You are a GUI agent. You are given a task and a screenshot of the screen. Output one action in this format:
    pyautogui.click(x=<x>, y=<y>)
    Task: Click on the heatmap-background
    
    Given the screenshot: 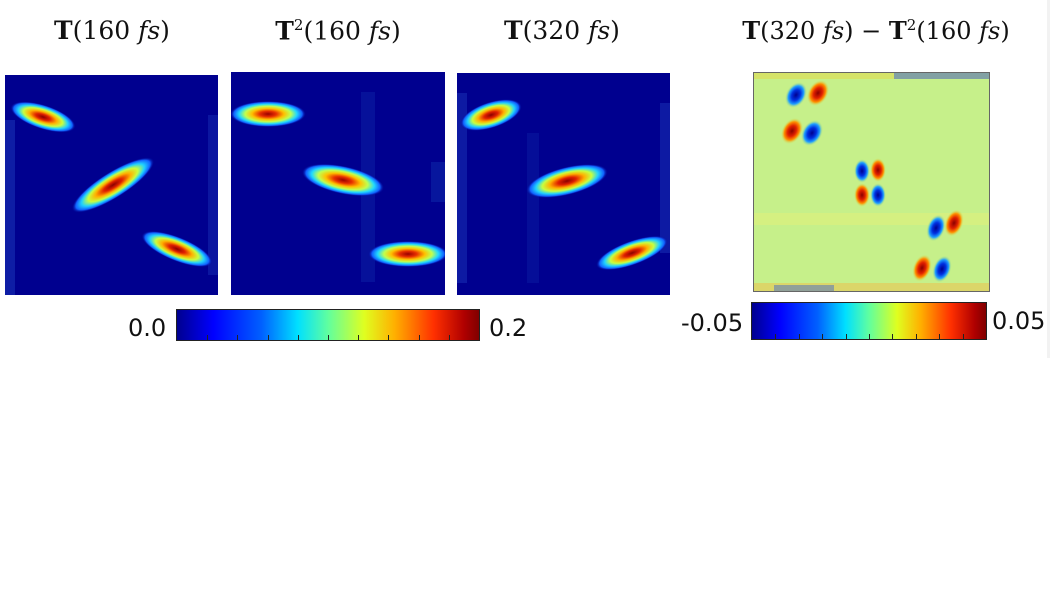 What is the action you would take?
    pyautogui.click(x=871, y=182)
    